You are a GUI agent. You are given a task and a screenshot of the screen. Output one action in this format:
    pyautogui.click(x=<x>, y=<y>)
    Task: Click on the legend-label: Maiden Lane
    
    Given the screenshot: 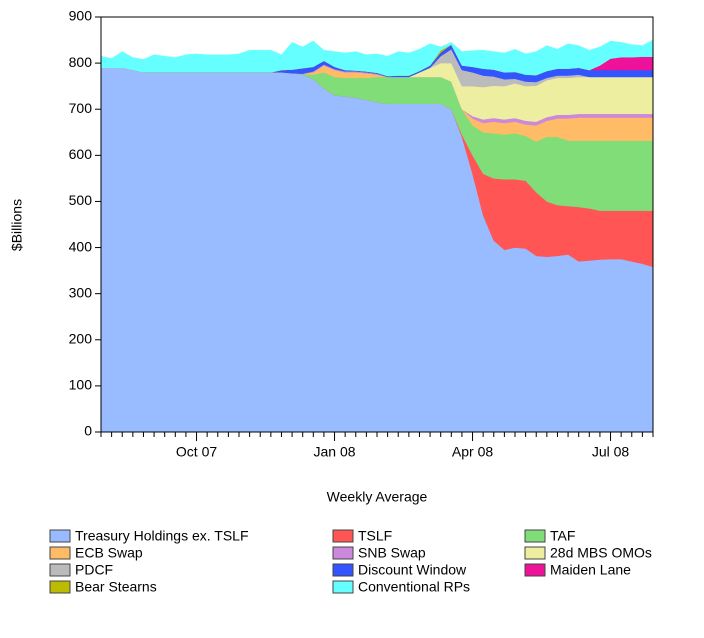 What is the action you would take?
    pyautogui.click(x=590, y=570)
    